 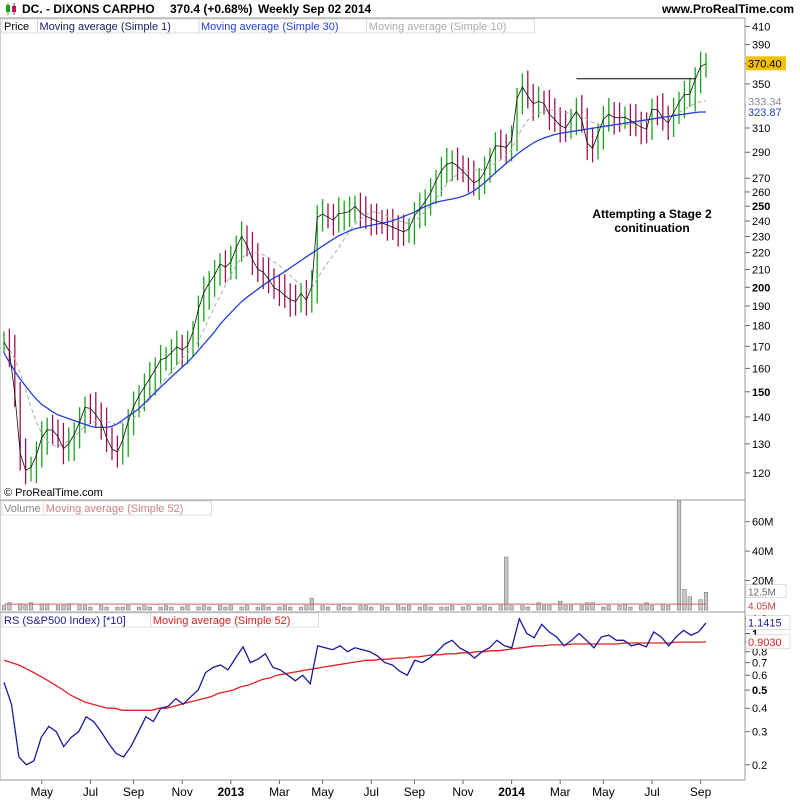 What do you see at coordinates (90, 792) in the screenshot?
I see `time-tick-label: Jul` at bounding box center [90, 792].